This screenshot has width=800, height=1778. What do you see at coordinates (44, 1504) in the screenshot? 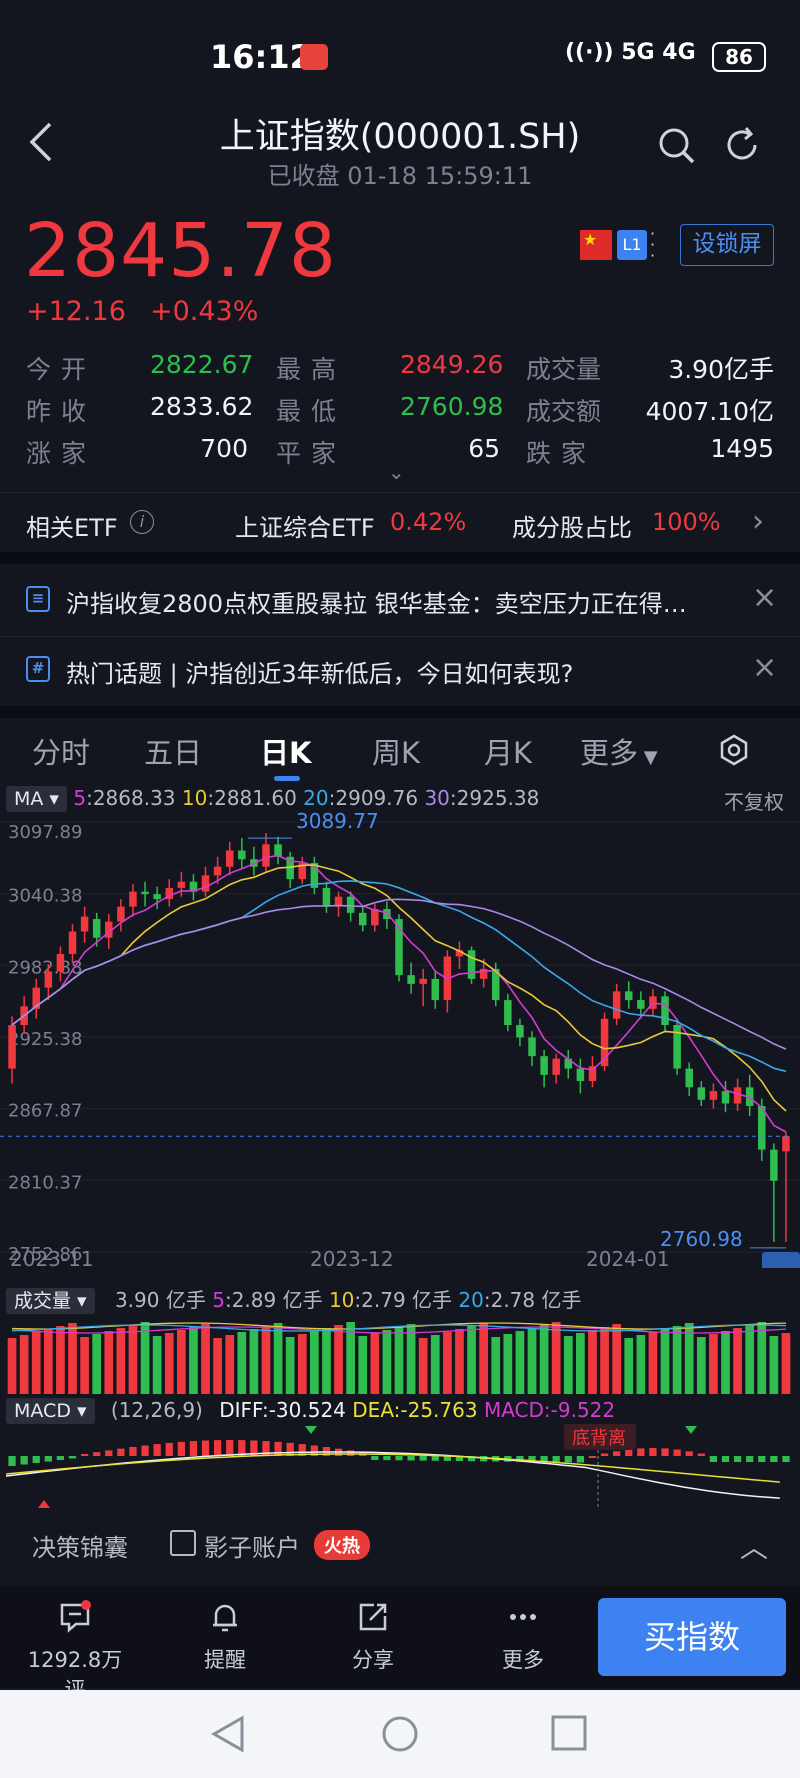
I see `golden-cross-marker` at bounding box center [44, 1504].